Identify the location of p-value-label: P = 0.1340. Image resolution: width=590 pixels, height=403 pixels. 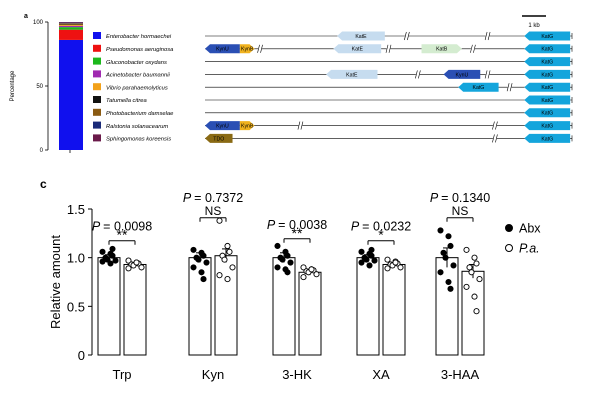
(460, 198).